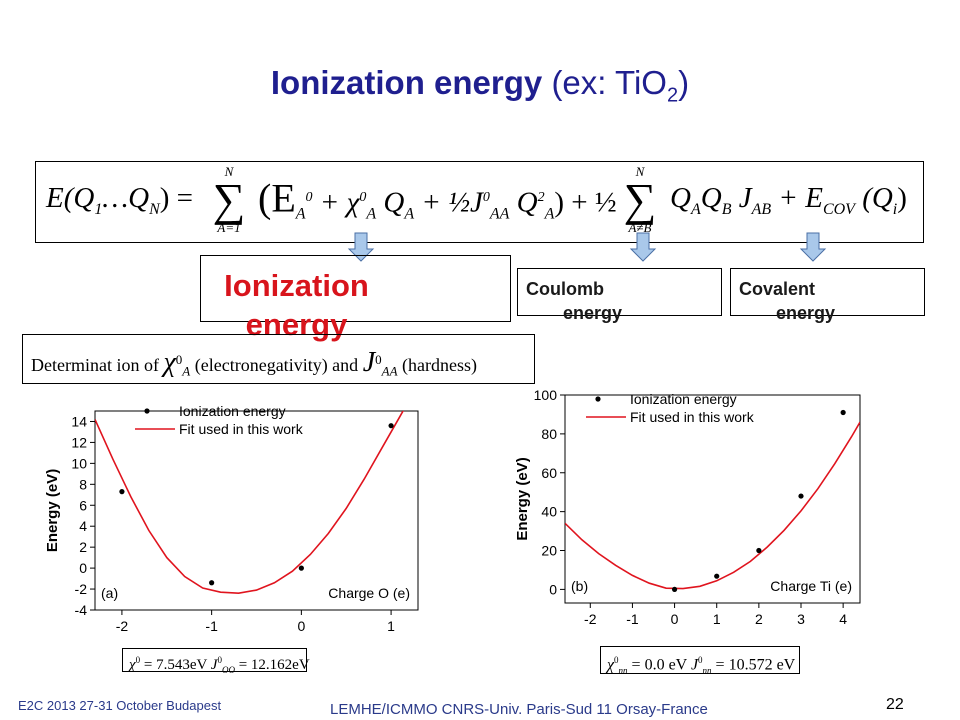  What do you see at coordinates (409, 214) in the screenshot?
I see `eq-Q-sub: A` at bounding box center [409, 214].